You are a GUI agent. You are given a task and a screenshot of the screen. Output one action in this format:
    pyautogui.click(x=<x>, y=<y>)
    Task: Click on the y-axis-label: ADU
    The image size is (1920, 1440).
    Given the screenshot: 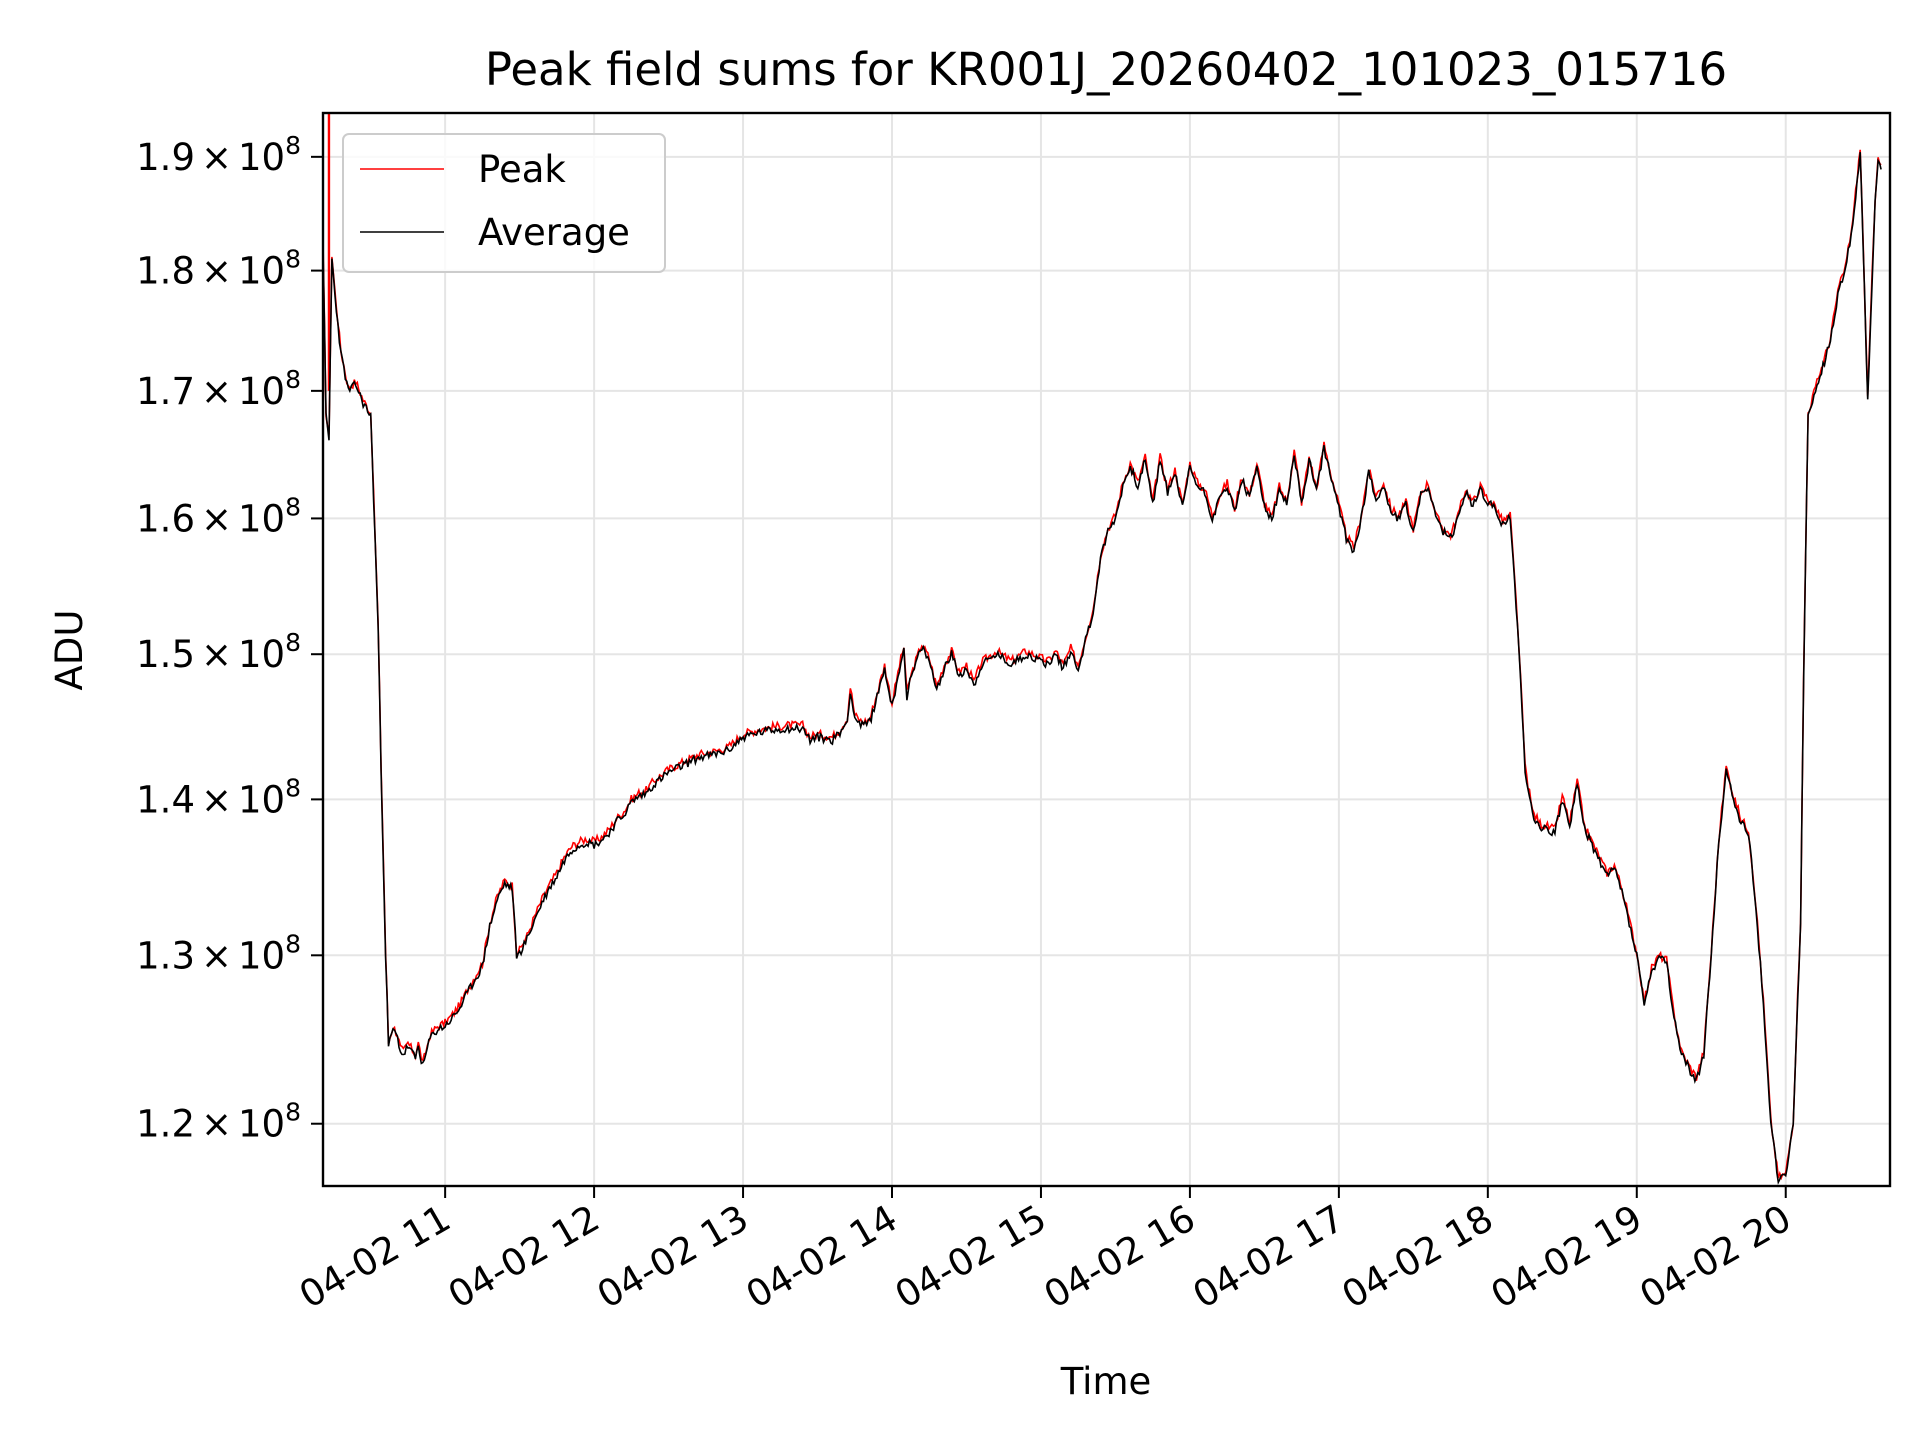 What is the action you would take?
    pyautogui.click(x=69, y=650)
    